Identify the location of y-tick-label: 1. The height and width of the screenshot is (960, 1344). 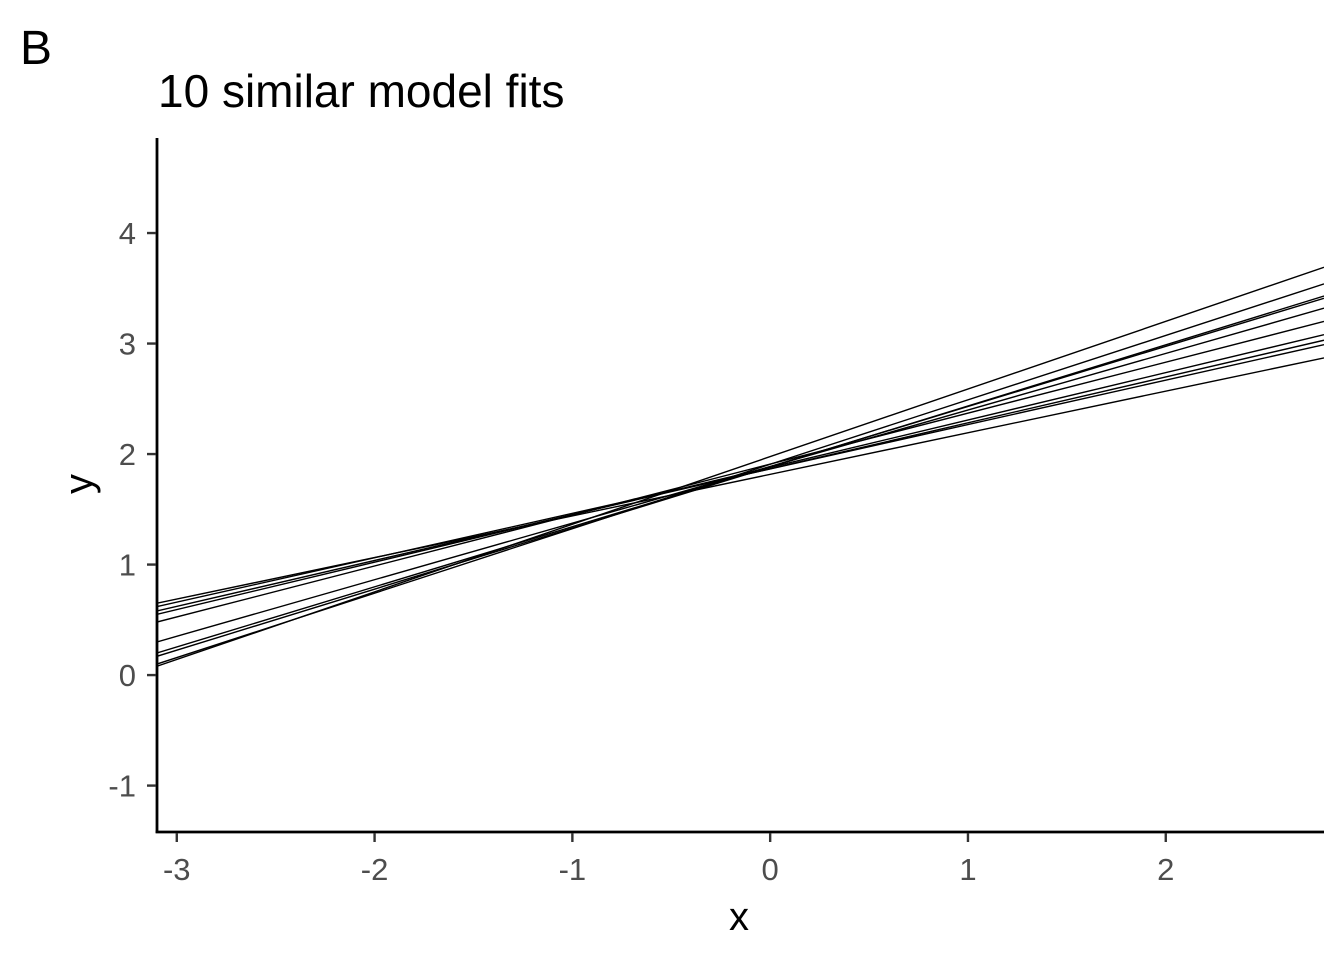
(127, 565).